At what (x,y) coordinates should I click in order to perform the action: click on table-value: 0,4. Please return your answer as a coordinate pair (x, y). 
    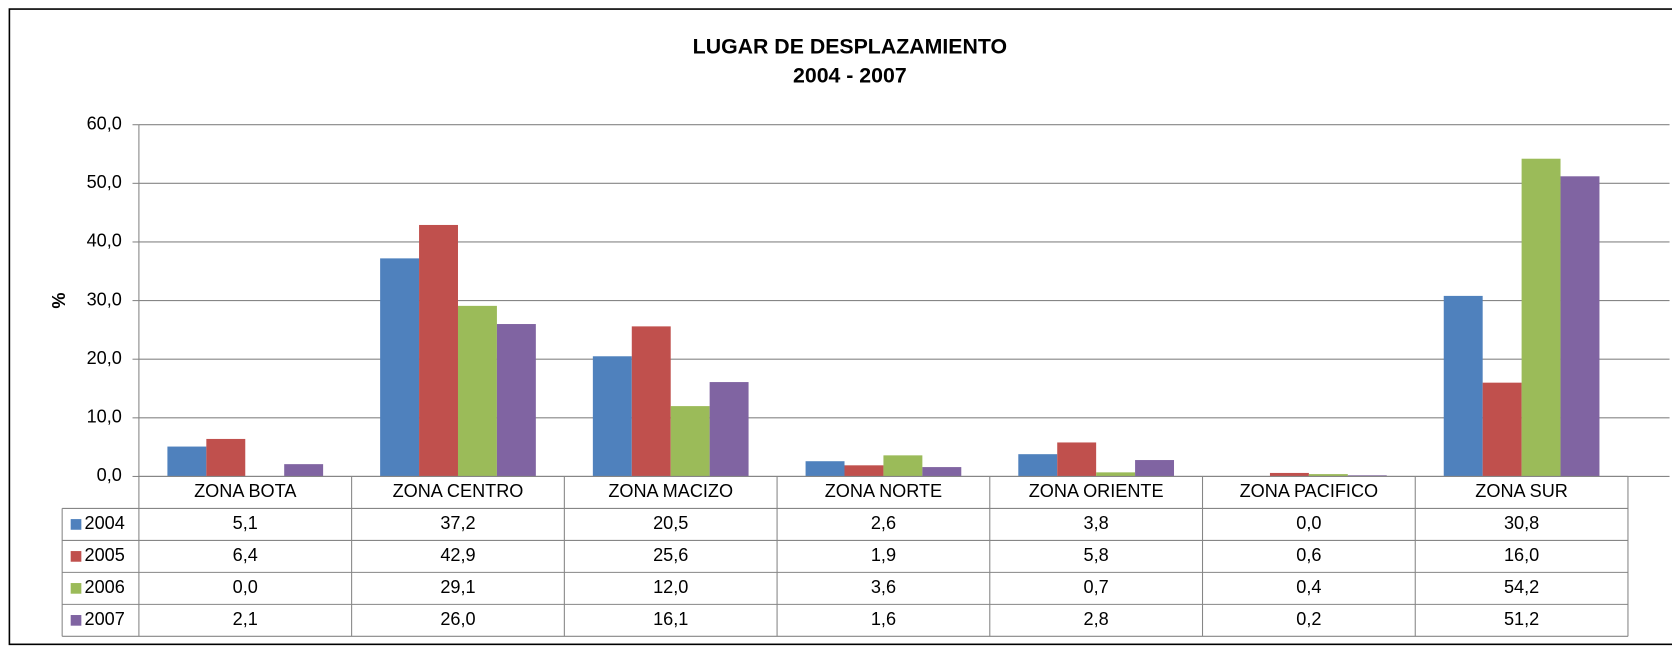
    Looking at the image, I should click on (1308, 587).